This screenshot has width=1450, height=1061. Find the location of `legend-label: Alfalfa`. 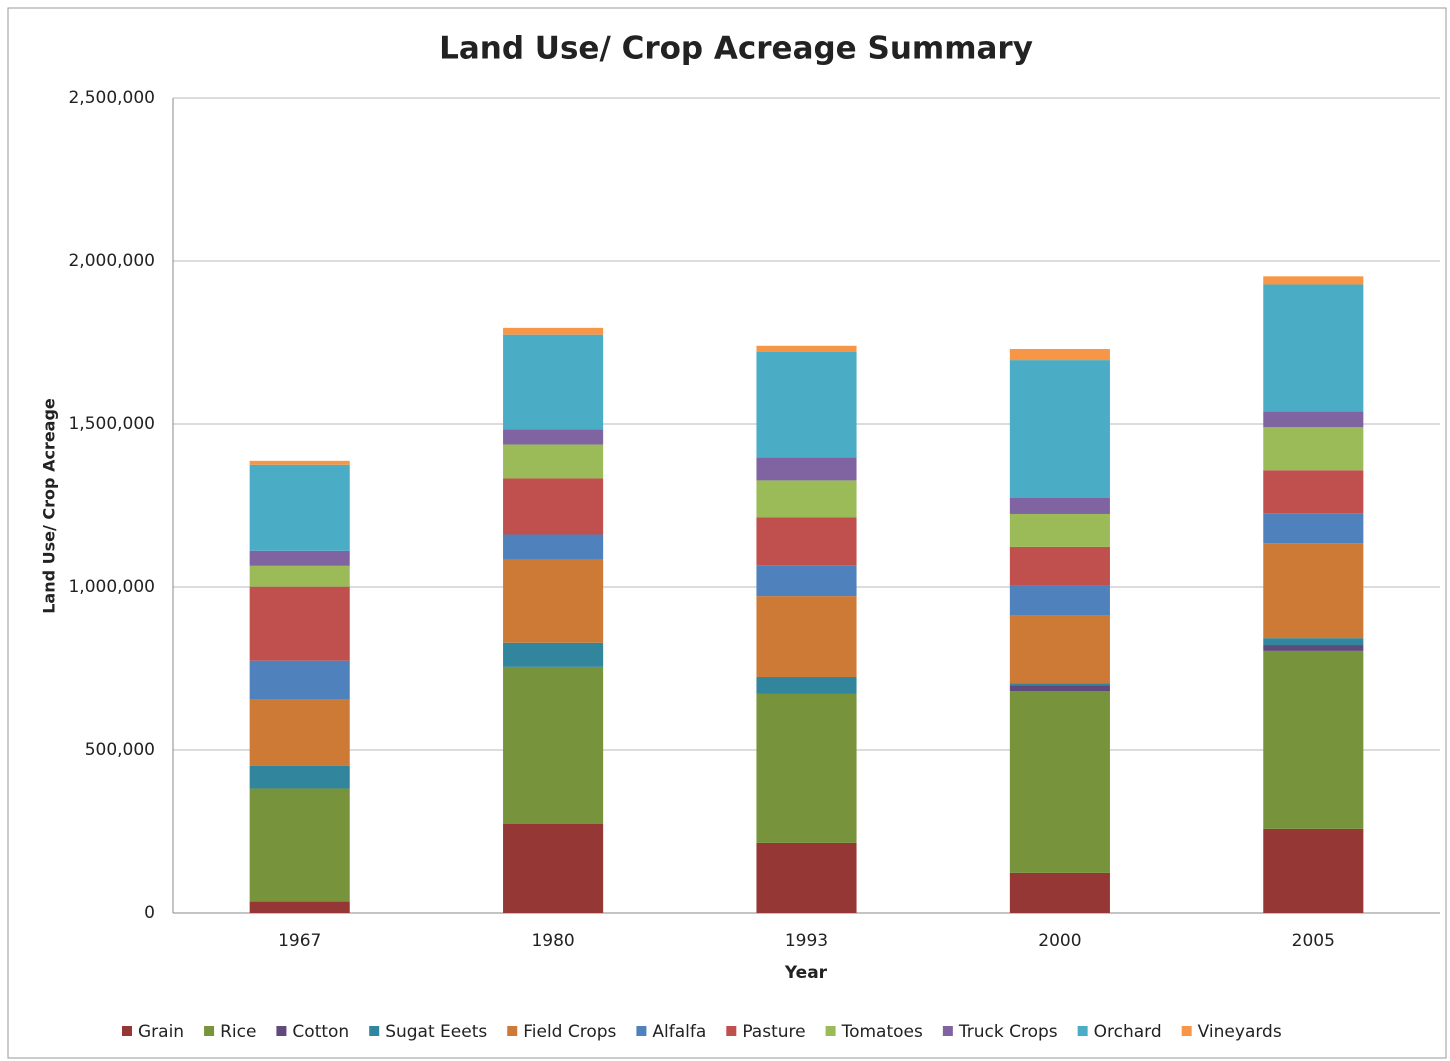

legend-label: Alfalfa is located at coordinates (679, 1032).